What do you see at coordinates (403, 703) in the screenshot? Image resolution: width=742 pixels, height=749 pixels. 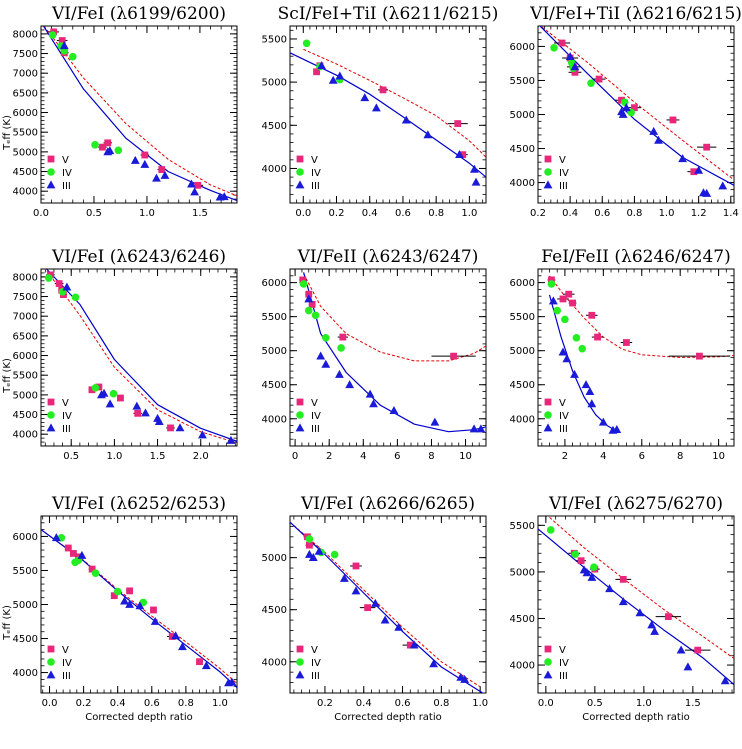 I see `x-tick-label: 0.6` at bounding box center [403, 703].